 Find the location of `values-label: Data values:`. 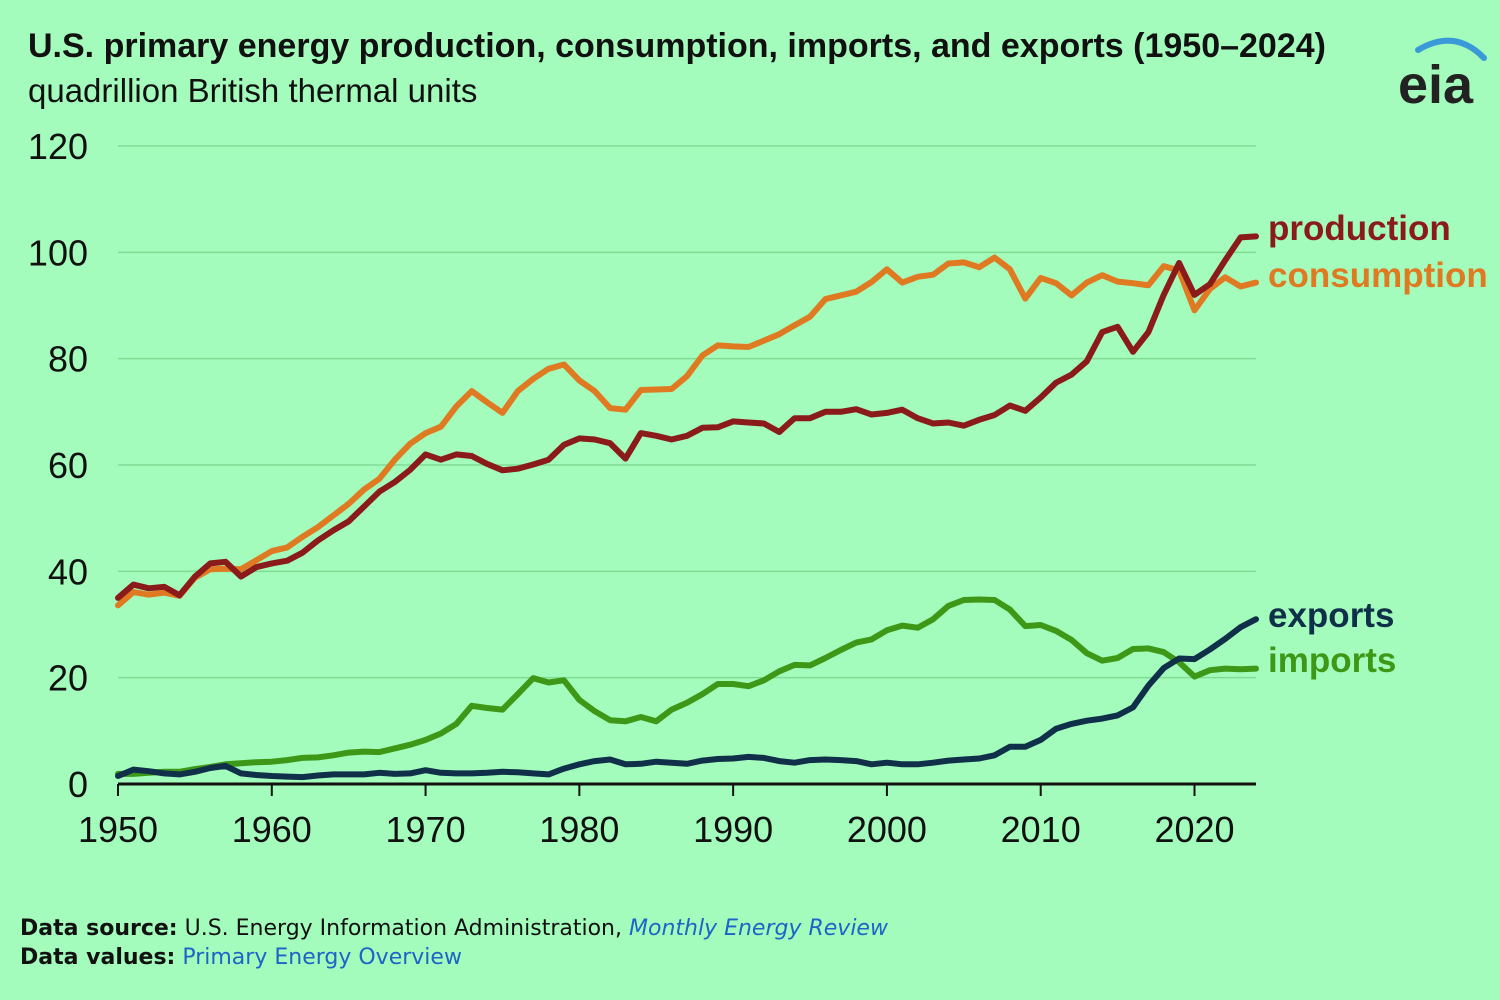

values-label: Data values: is located at coordinates (98, 957).